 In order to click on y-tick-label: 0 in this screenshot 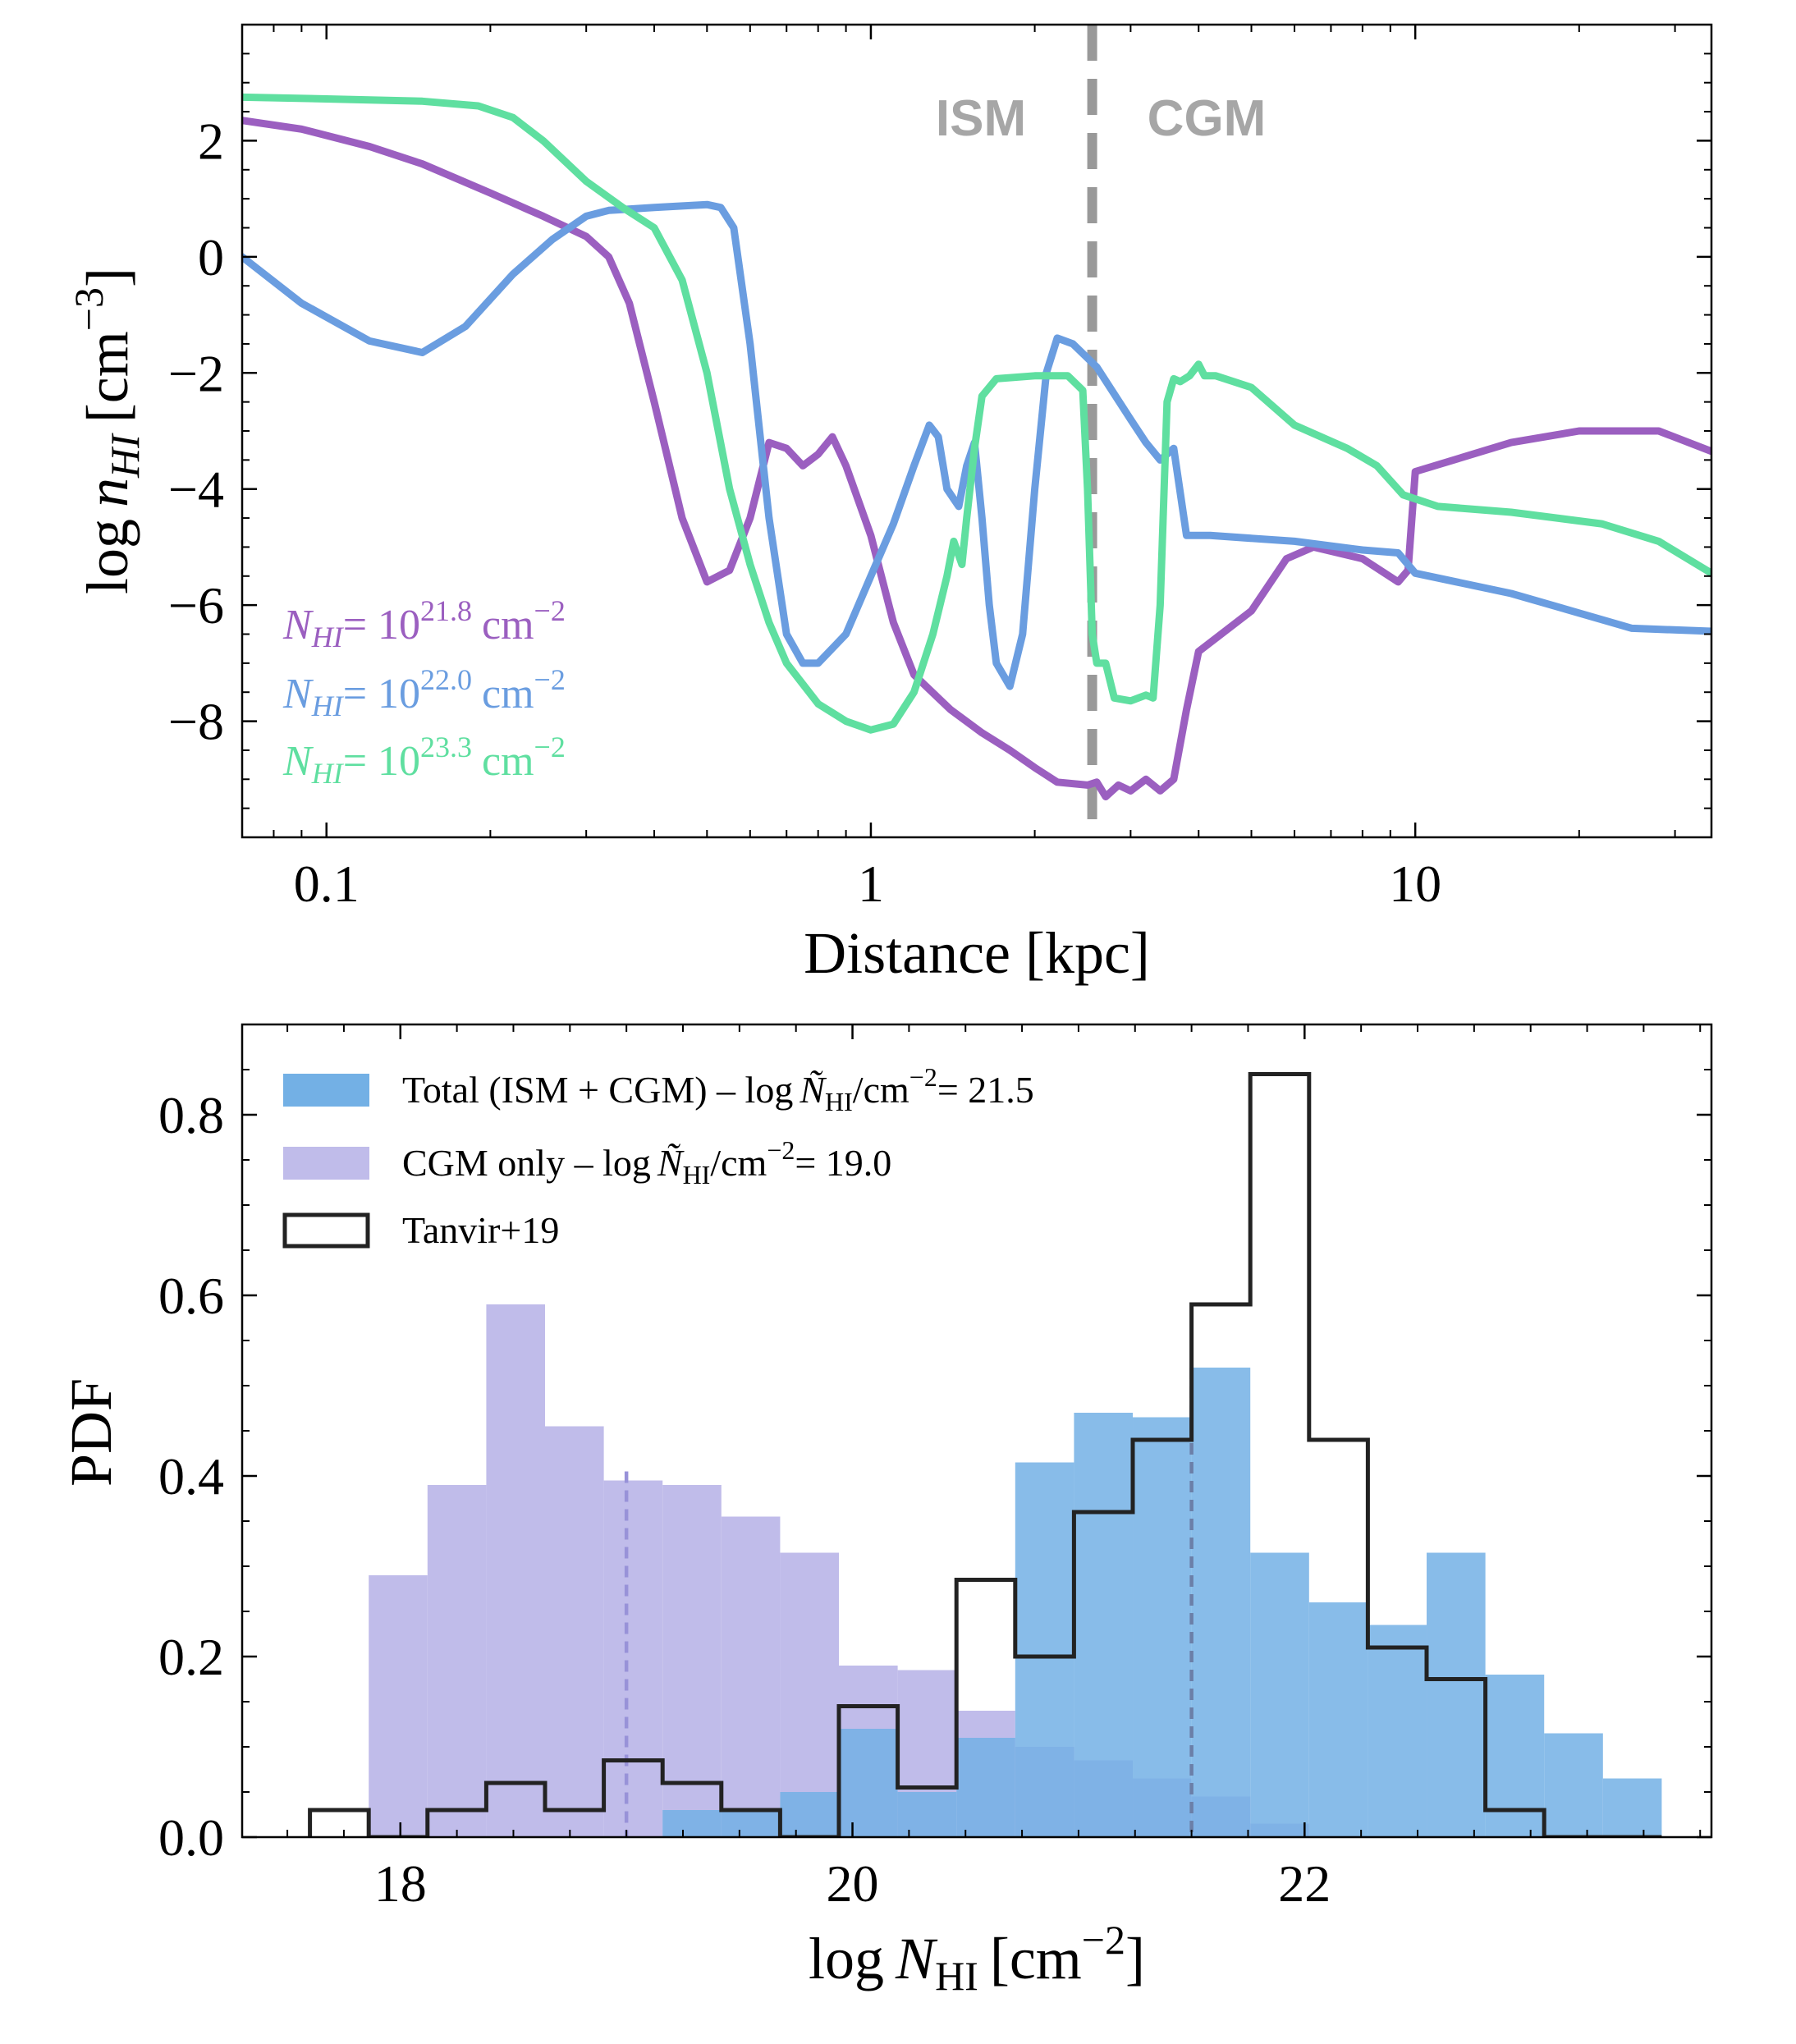, I will do `click(211, 257)`.